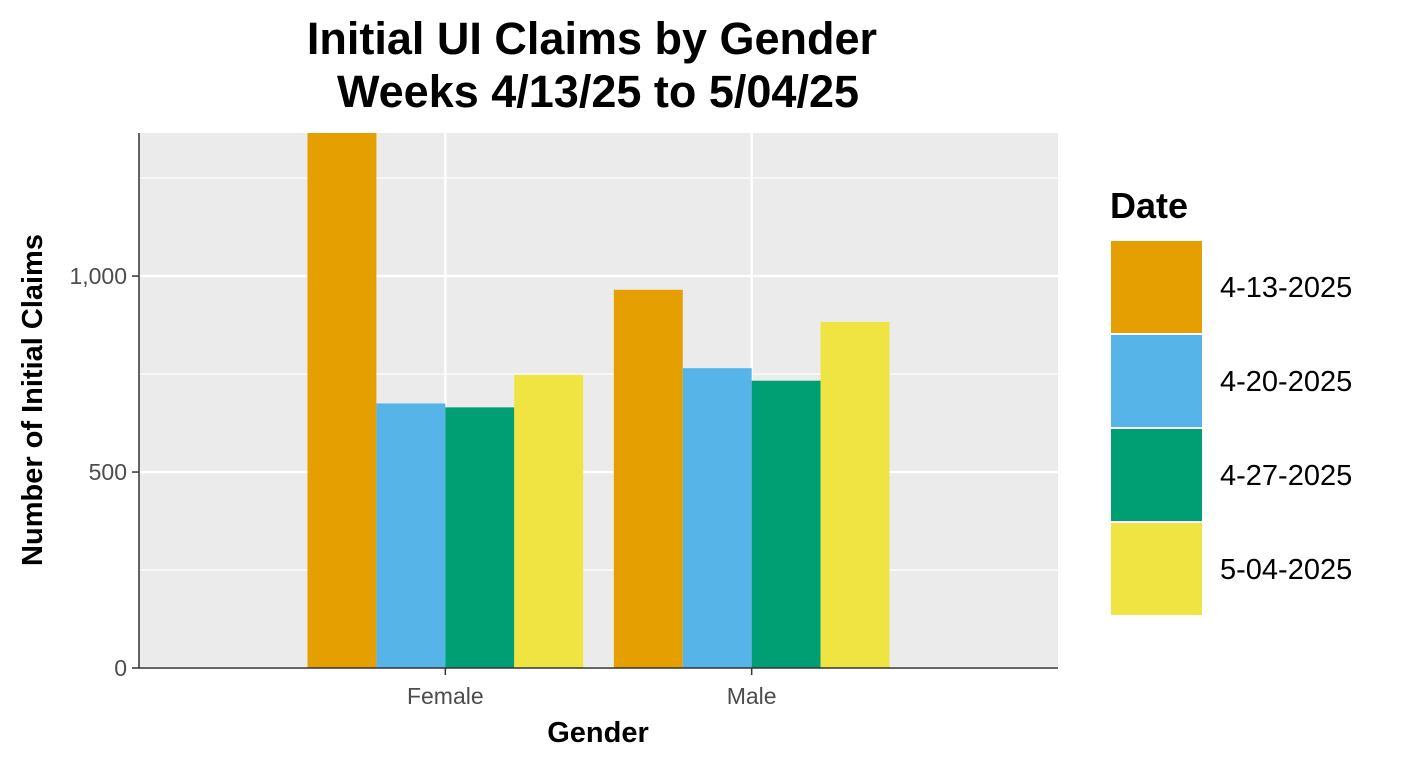  What do you see at coordinates (33, 400) in the screenshot?
I see `y-axis-title: Number of Initial Claims` at bounding box center [33, 400].